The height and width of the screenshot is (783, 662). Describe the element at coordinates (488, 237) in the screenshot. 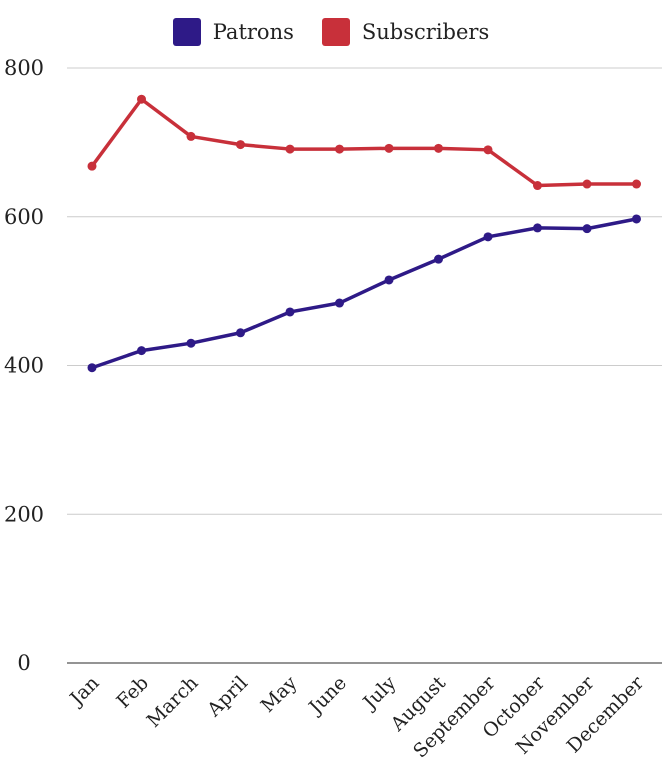

I see `data-point-patrons-september` at that location.